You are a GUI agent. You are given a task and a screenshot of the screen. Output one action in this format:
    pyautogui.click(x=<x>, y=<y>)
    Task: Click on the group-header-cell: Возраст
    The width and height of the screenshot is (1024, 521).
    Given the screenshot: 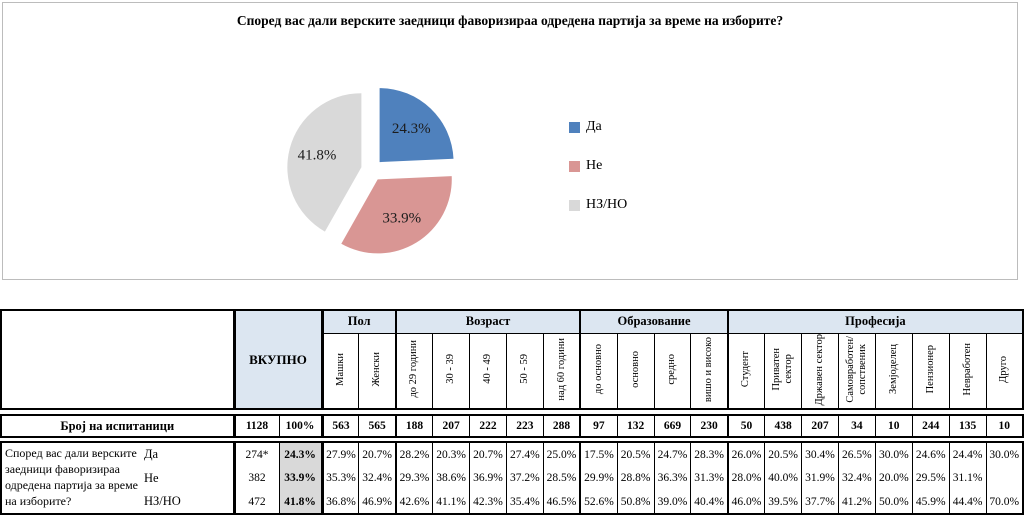 What is the action you would take?
    pyautogui.click(x=487, y=322)
    